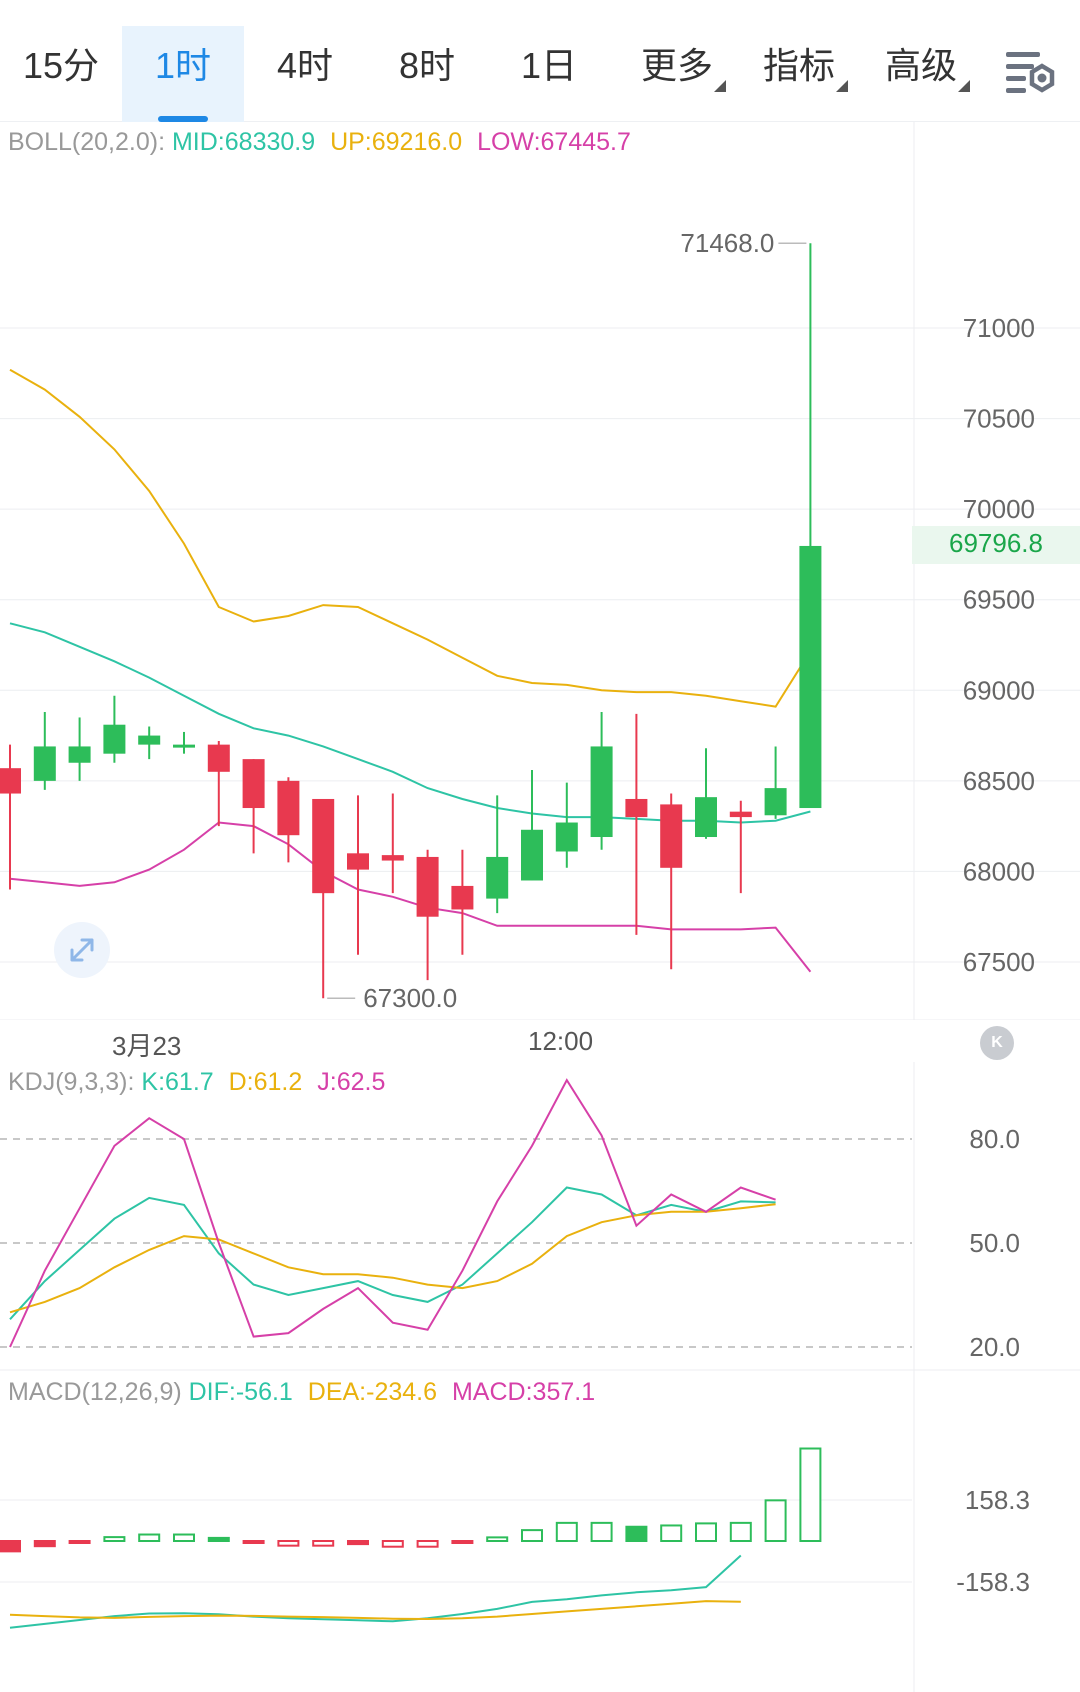 The width and height of the screenshot is (1080, 1692). I want to click on last-price-label: 69796.8, so click(996, 543).